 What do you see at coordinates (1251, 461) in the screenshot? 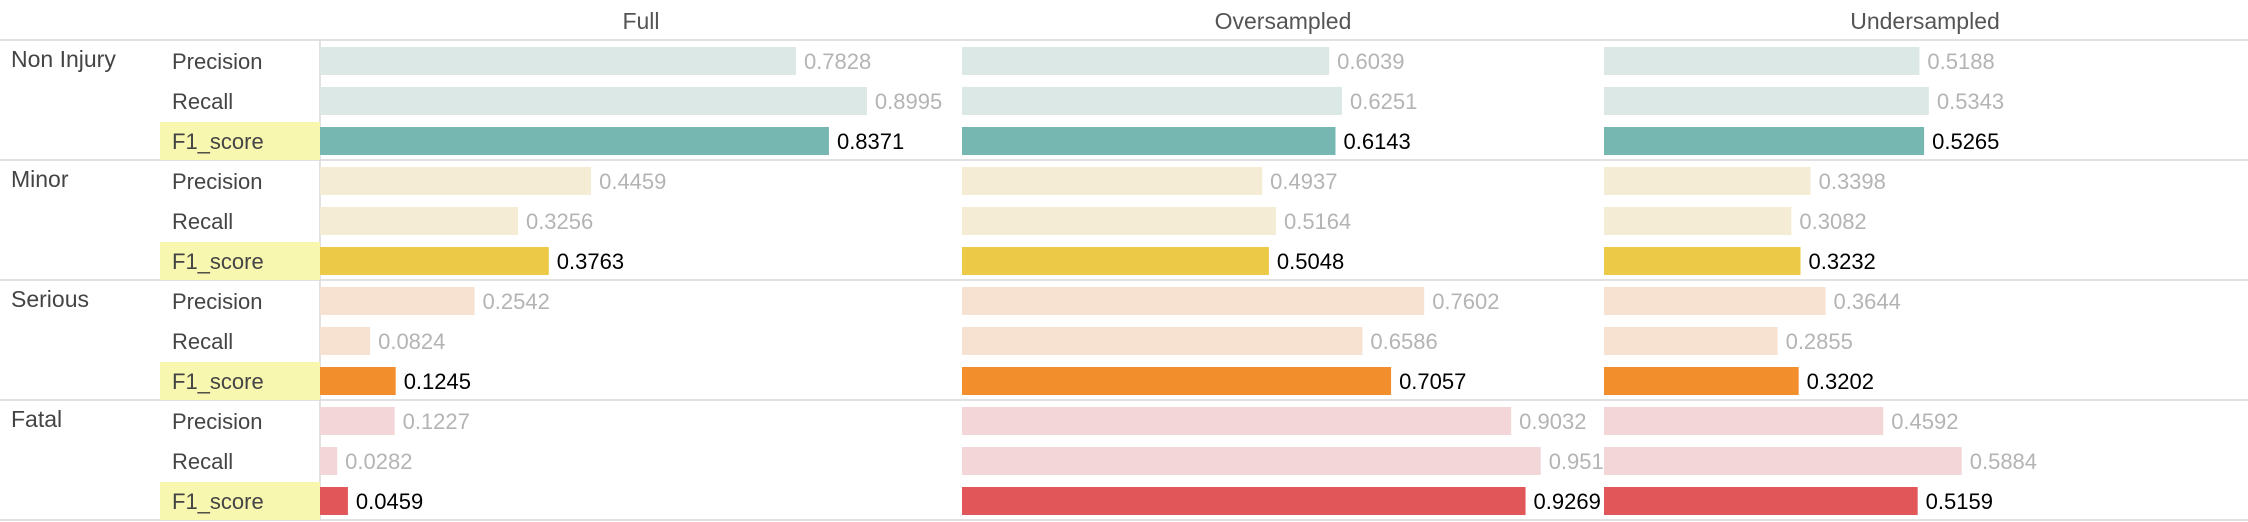
I see `bar-fatal-oversampled-recall` at bounding box center [1251, 461].